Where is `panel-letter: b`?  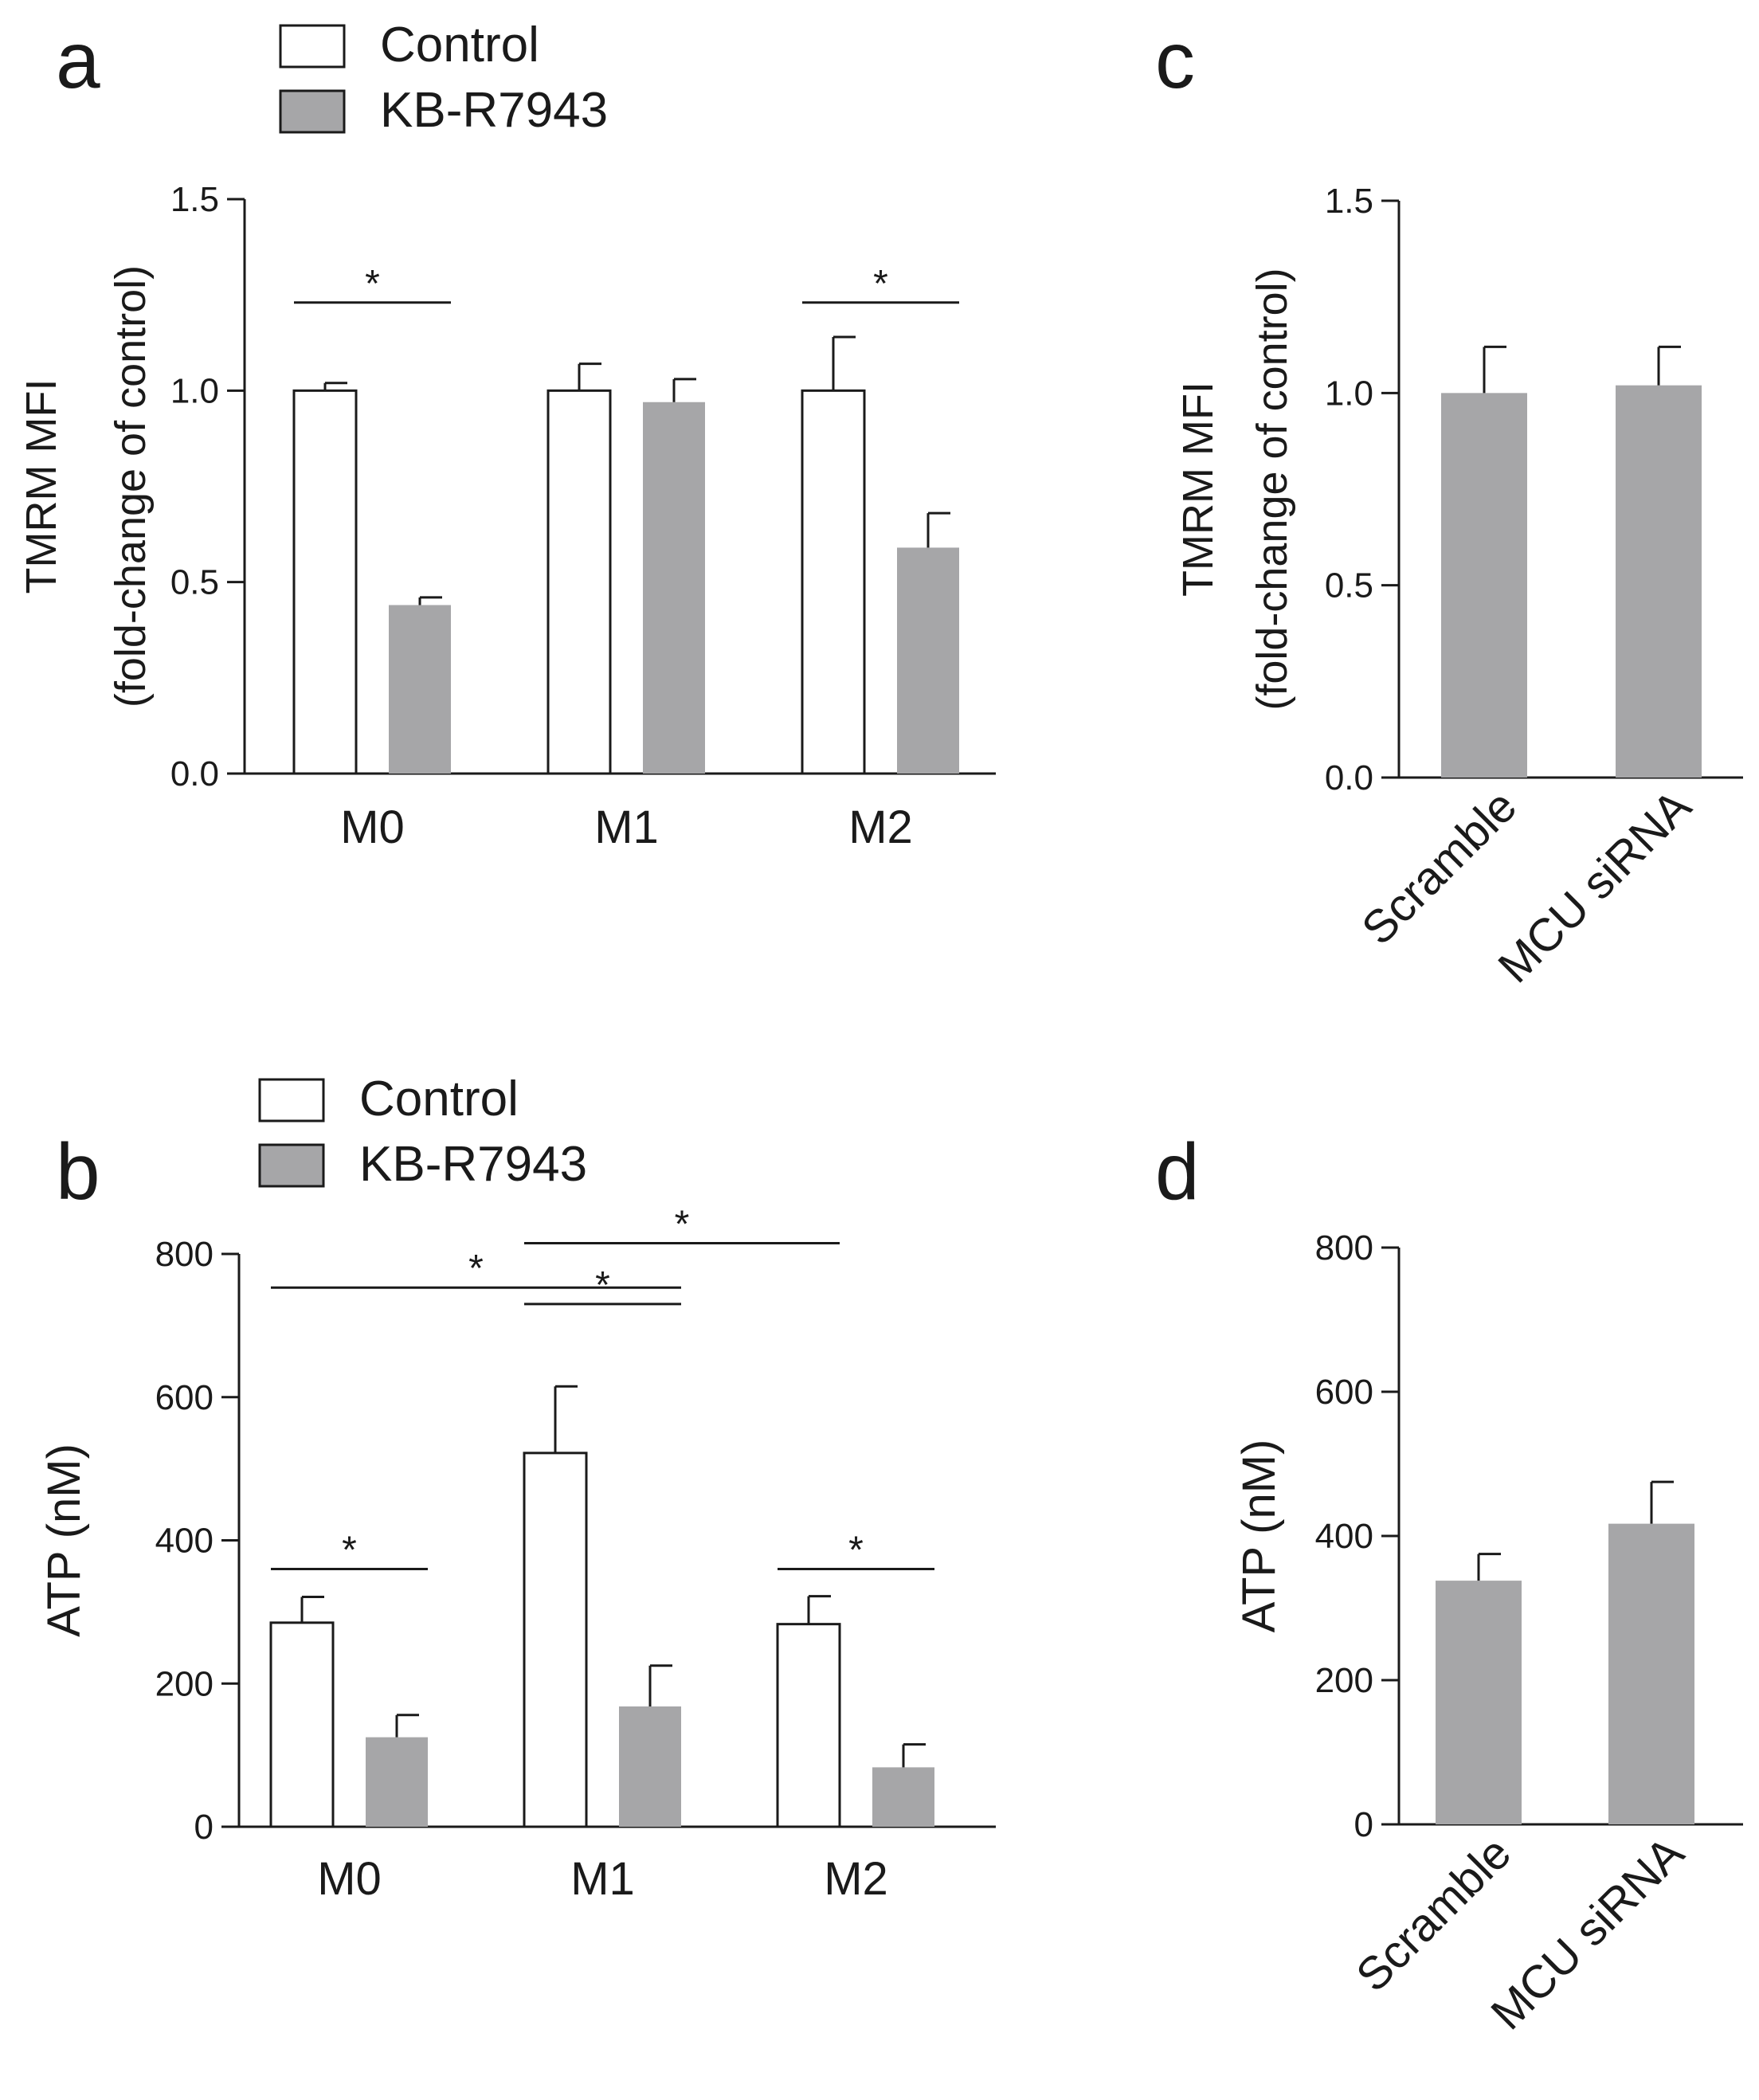 panel-letter: b is located at coordinates (78, 1172).